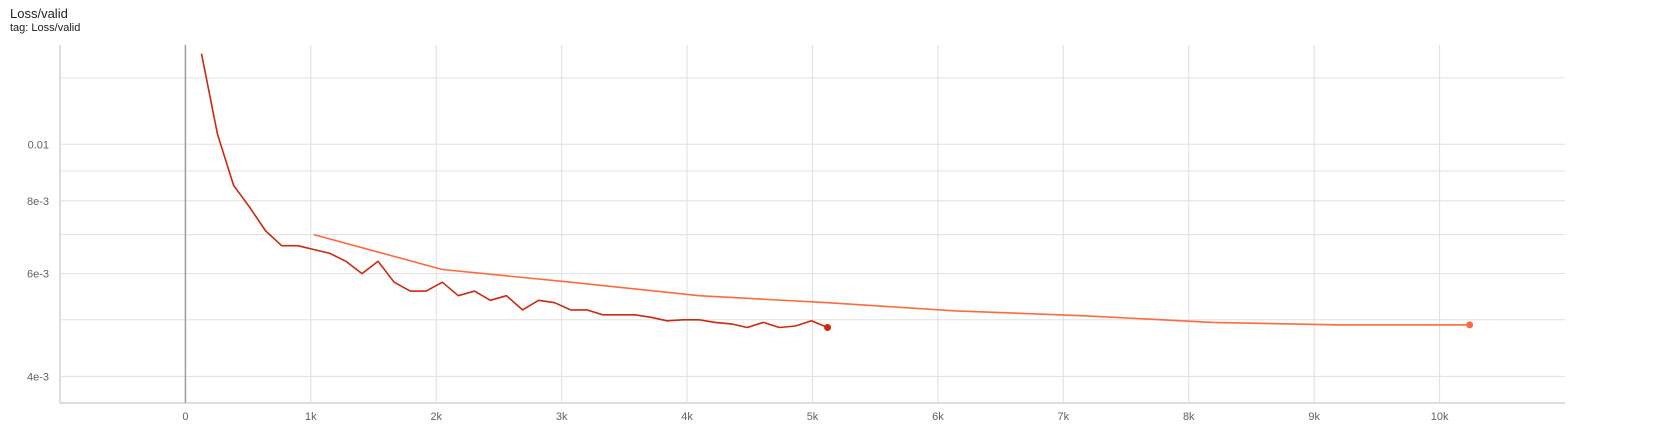 The width and height of the screenshot is (1653, 444). I want to click on y-tick-label: 0.01, so click(38, 145).